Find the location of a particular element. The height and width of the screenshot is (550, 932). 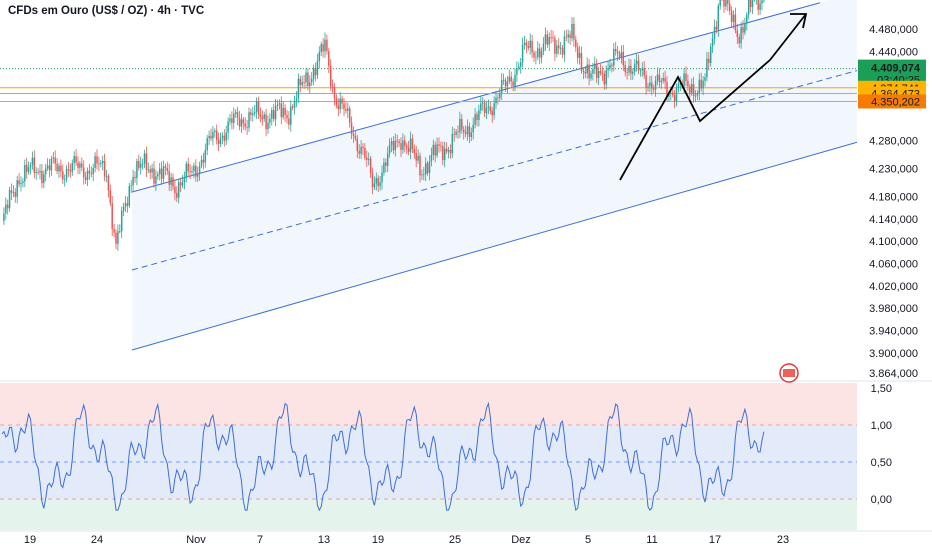

horizontal-levels is located at coordinates (428, 85).